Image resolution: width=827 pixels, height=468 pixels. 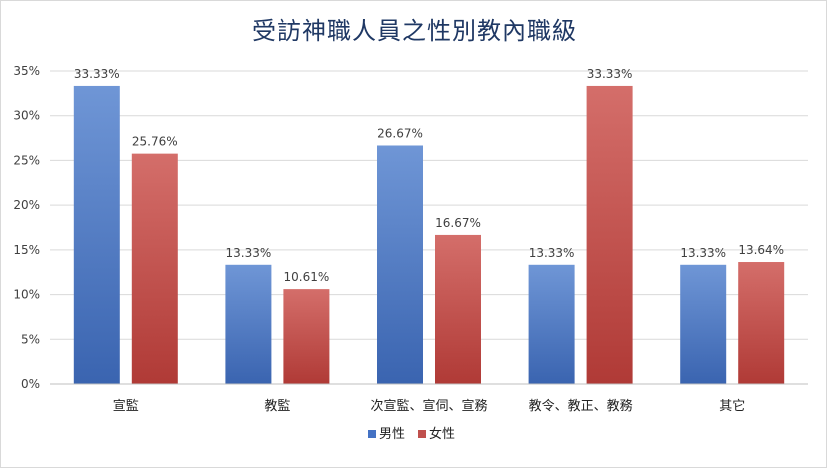 I want to click on y-tick-label: 20%, so click(x=26, y=205).